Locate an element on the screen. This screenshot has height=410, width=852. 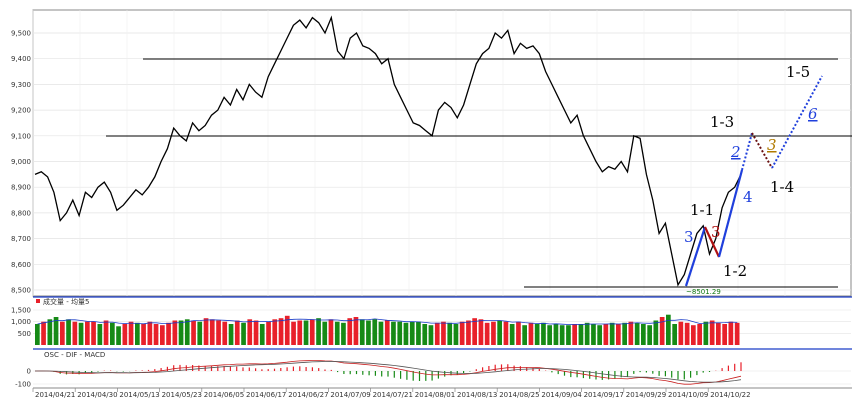
price-y-tick-label: 9,400 is located at coordinates (21, 59).